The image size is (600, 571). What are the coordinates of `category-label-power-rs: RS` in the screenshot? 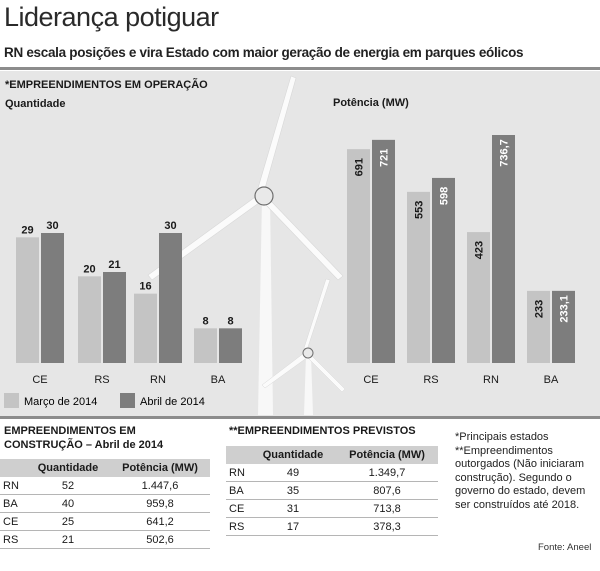 It's located at (430, 380).